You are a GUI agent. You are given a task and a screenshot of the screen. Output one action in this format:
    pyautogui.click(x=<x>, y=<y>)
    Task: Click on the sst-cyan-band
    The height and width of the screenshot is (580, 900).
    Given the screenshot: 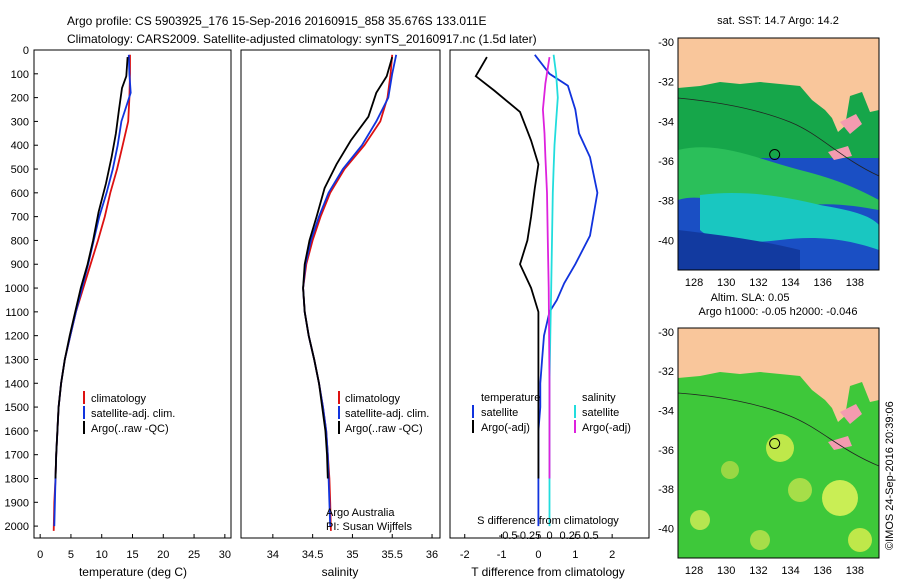 What is the action you would take?
    pyautogui.click(x=789, y=221)
    